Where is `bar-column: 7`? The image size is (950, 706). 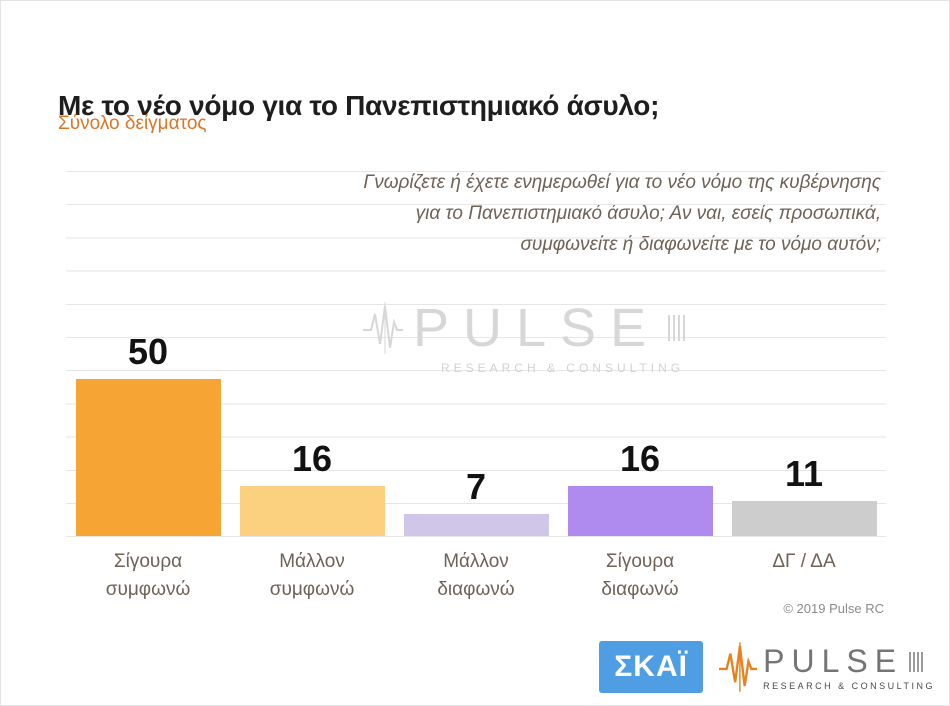
bar-column: 7 is located at coordinates (476, 426).